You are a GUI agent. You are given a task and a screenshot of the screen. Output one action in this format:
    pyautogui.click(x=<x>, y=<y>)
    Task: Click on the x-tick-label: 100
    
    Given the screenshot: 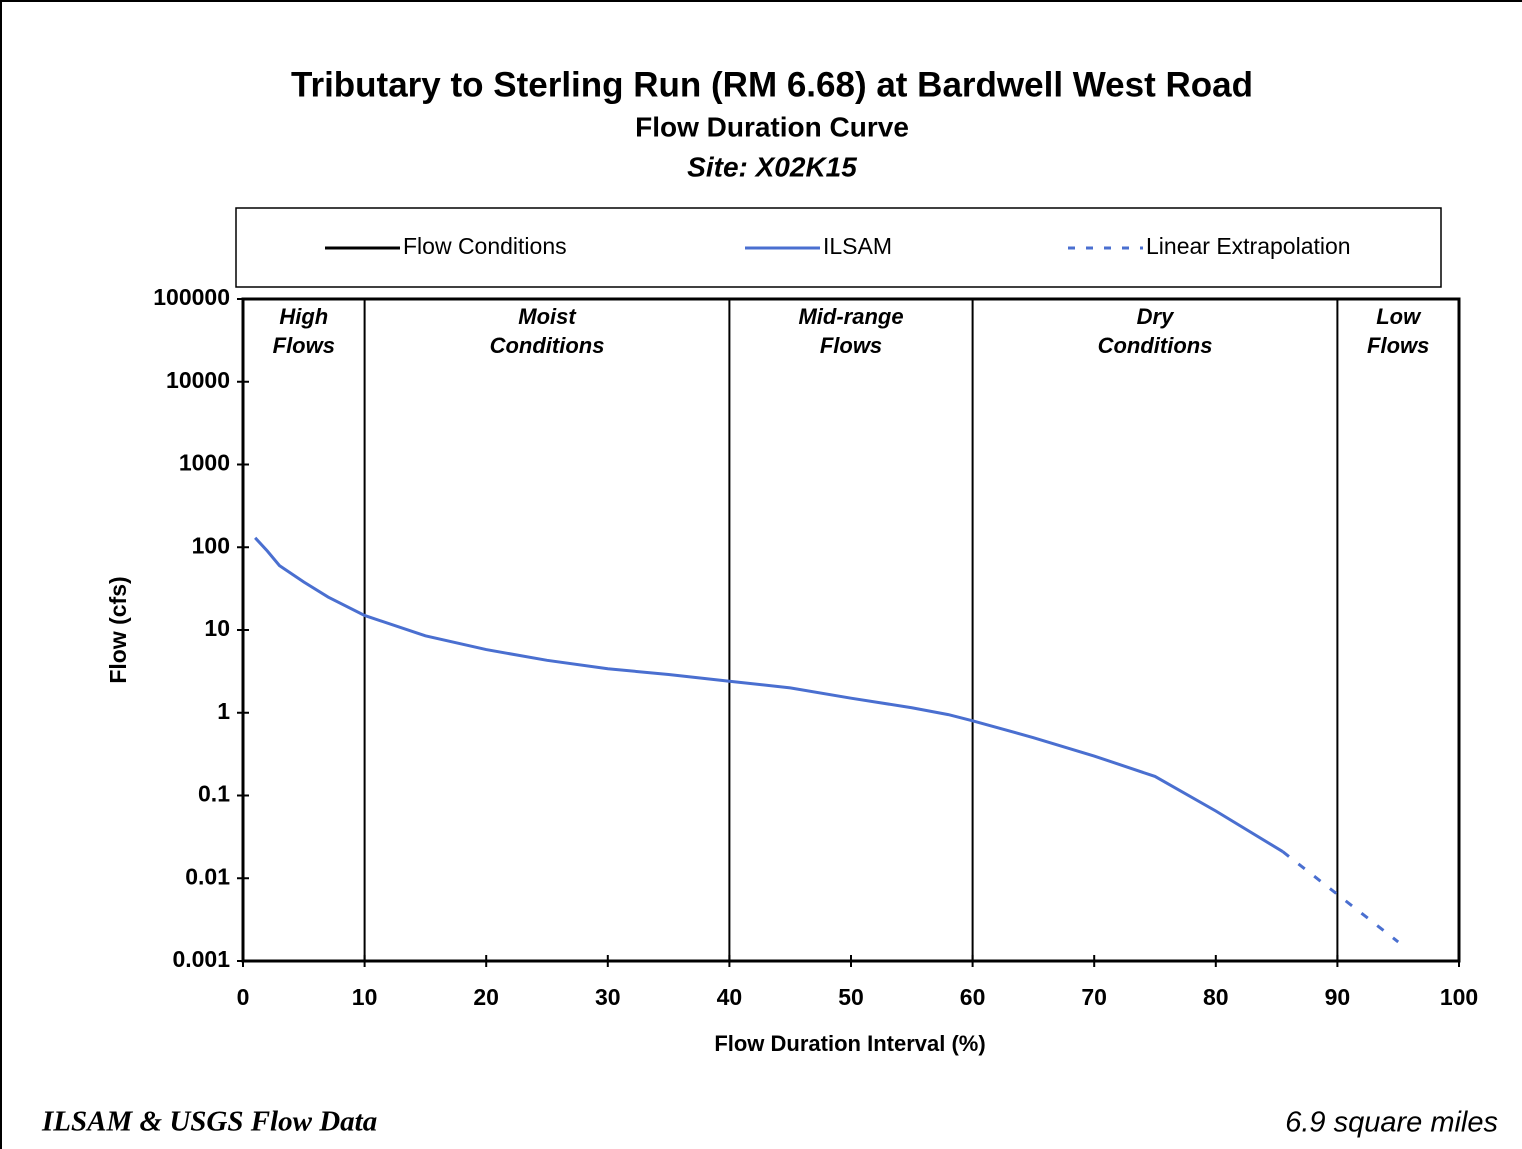 What is the action you would take?
    pyautogui.click(x=1459, y=997)
    